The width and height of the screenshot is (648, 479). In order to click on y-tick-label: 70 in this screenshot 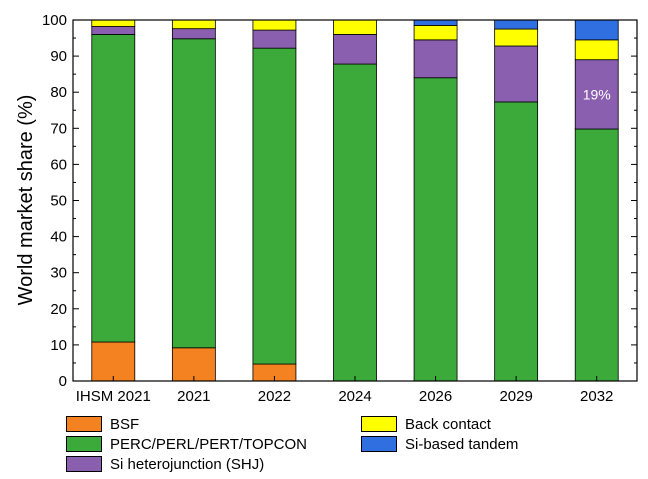, I will do `click(58, 128)`.